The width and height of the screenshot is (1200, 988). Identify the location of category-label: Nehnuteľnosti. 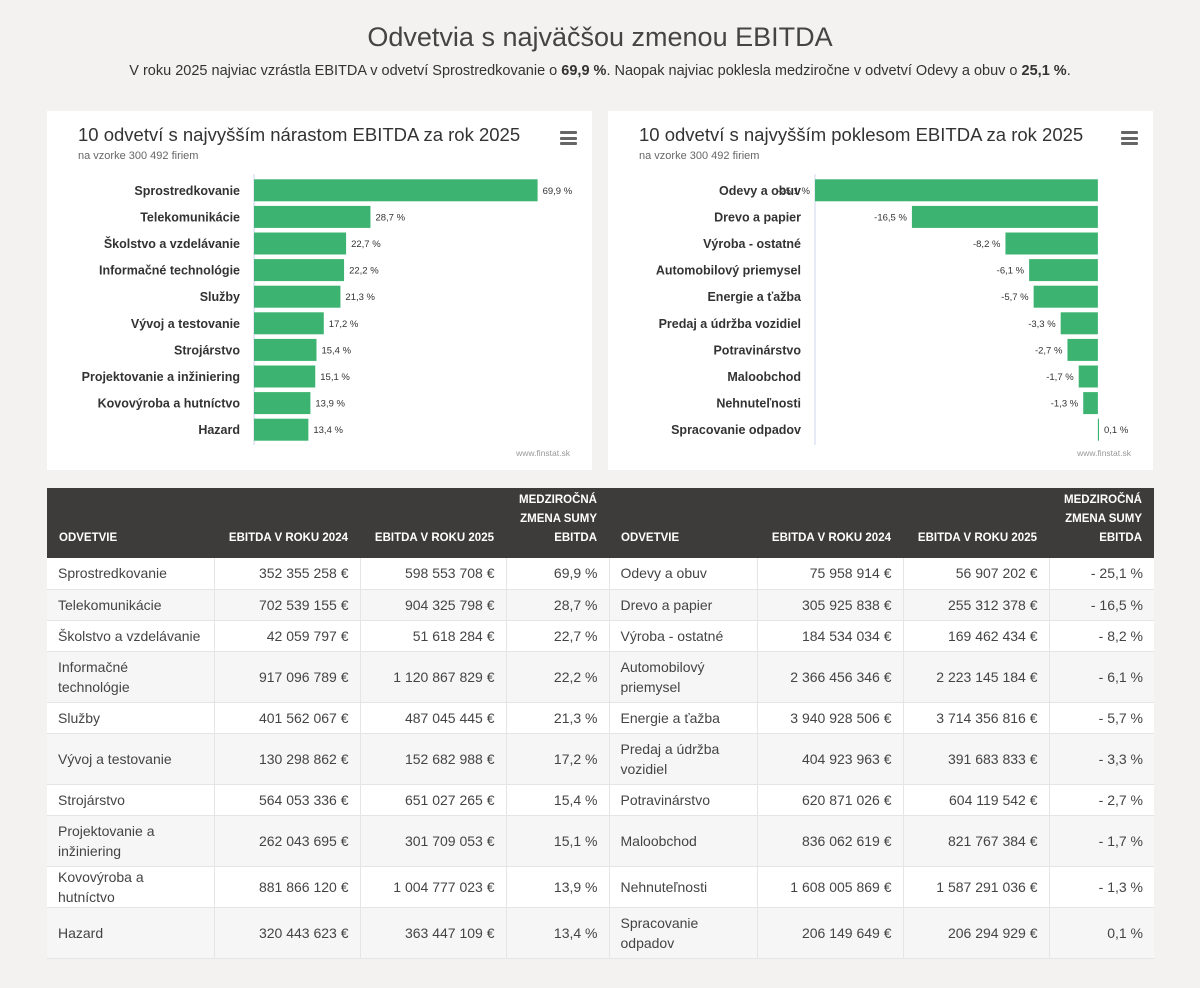
(758, 404).